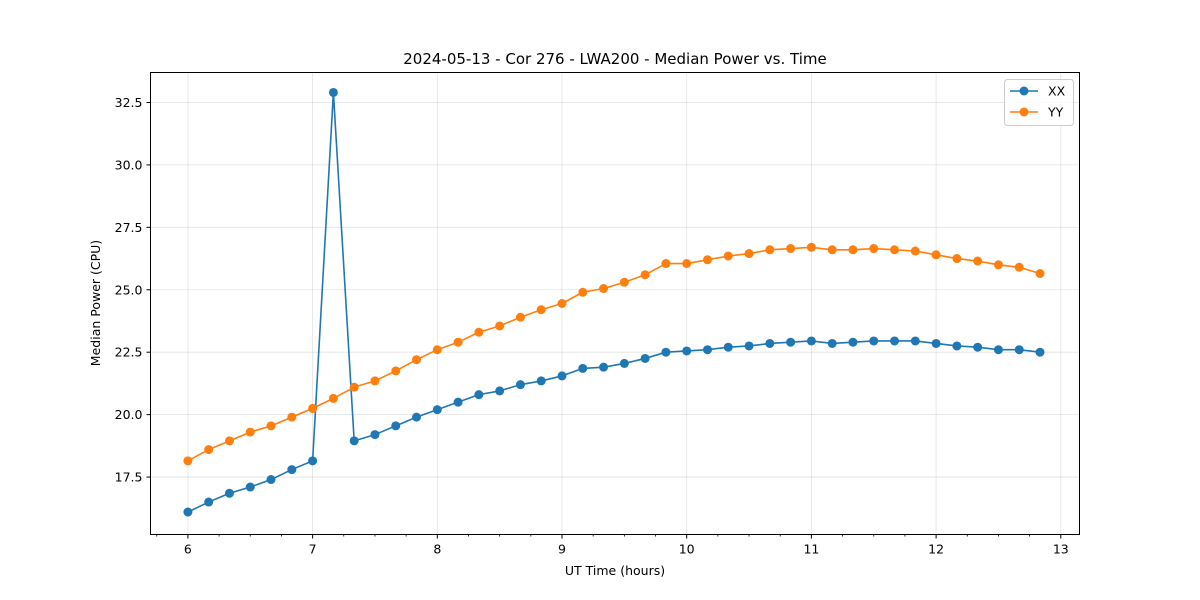  I want to click on y-tick-label: 27.5, so click(129, 227).